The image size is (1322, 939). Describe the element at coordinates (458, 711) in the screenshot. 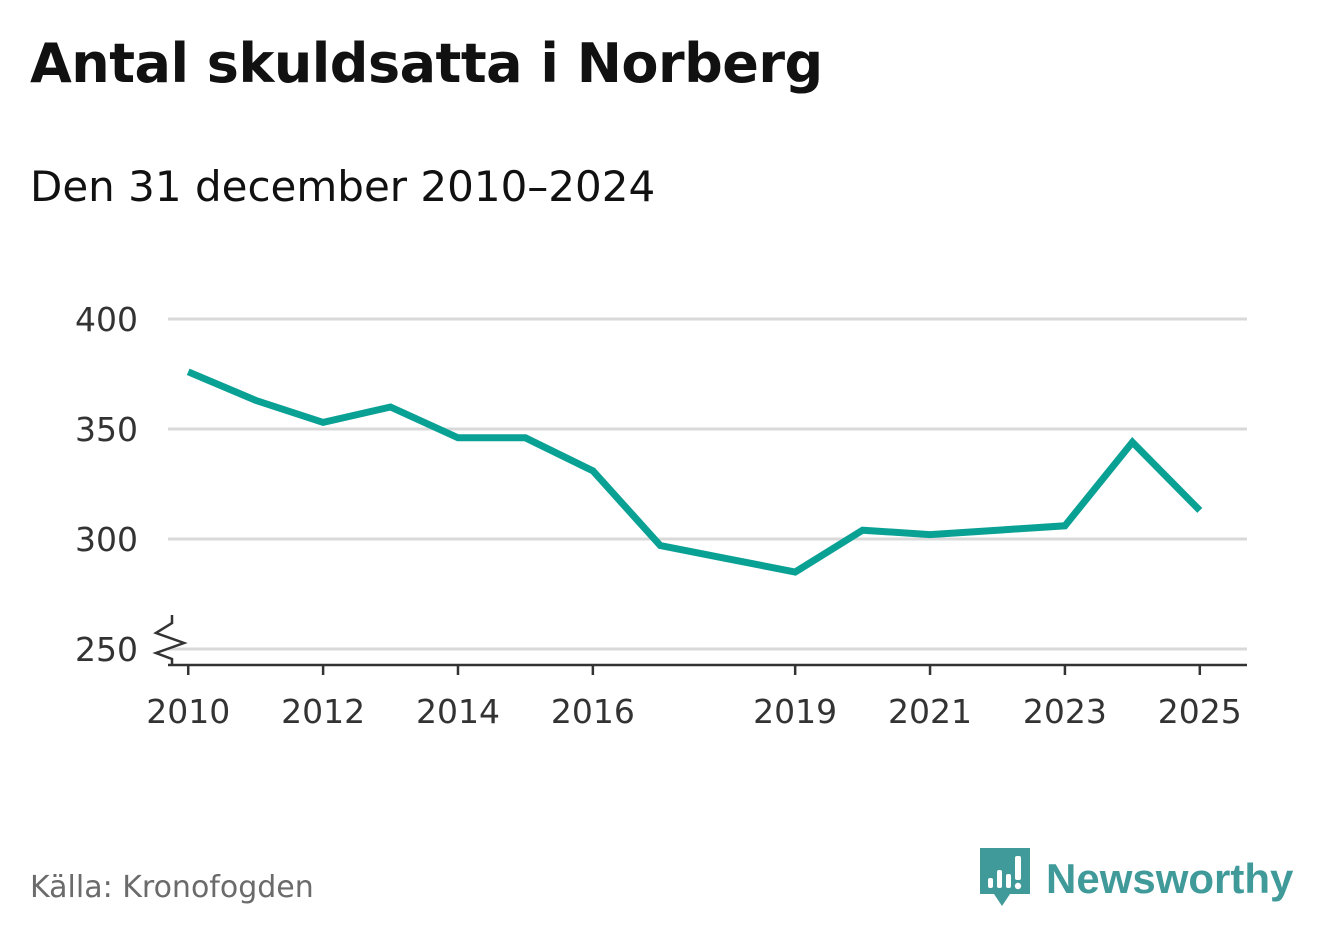

I see `x-tick-label-2014: 2014` at that location.